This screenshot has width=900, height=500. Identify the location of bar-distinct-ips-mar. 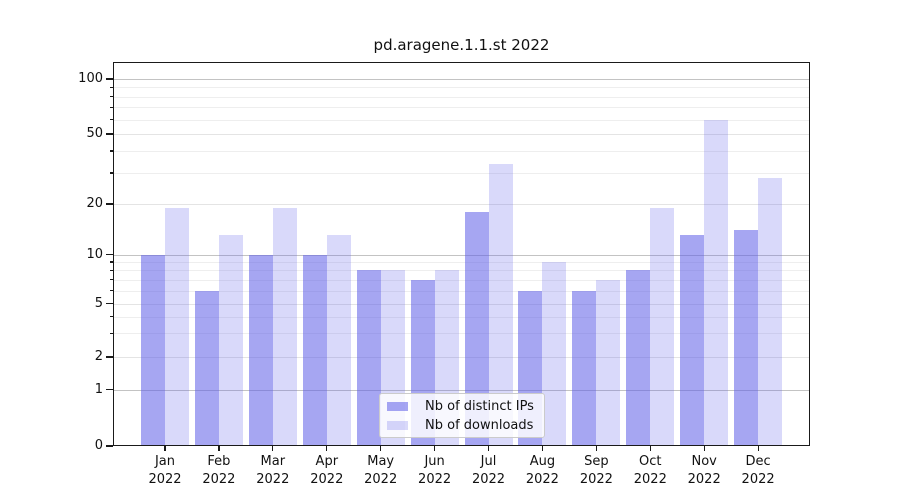
(260, 350).